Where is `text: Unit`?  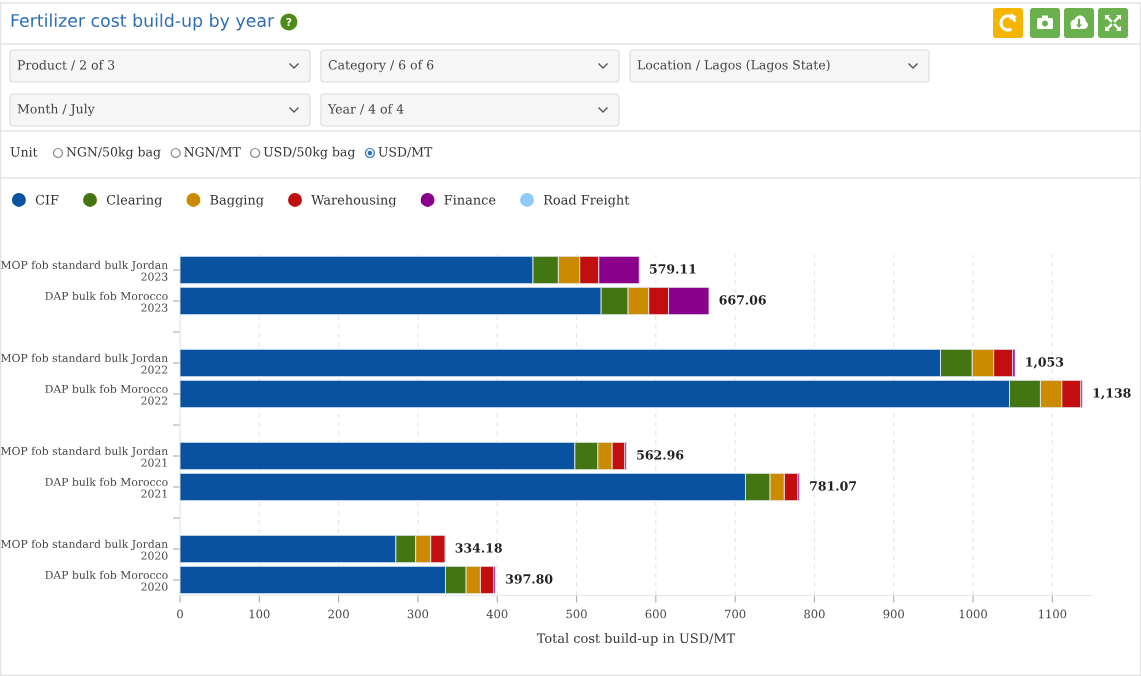
text: Unit is located at coordinates (24, 152).